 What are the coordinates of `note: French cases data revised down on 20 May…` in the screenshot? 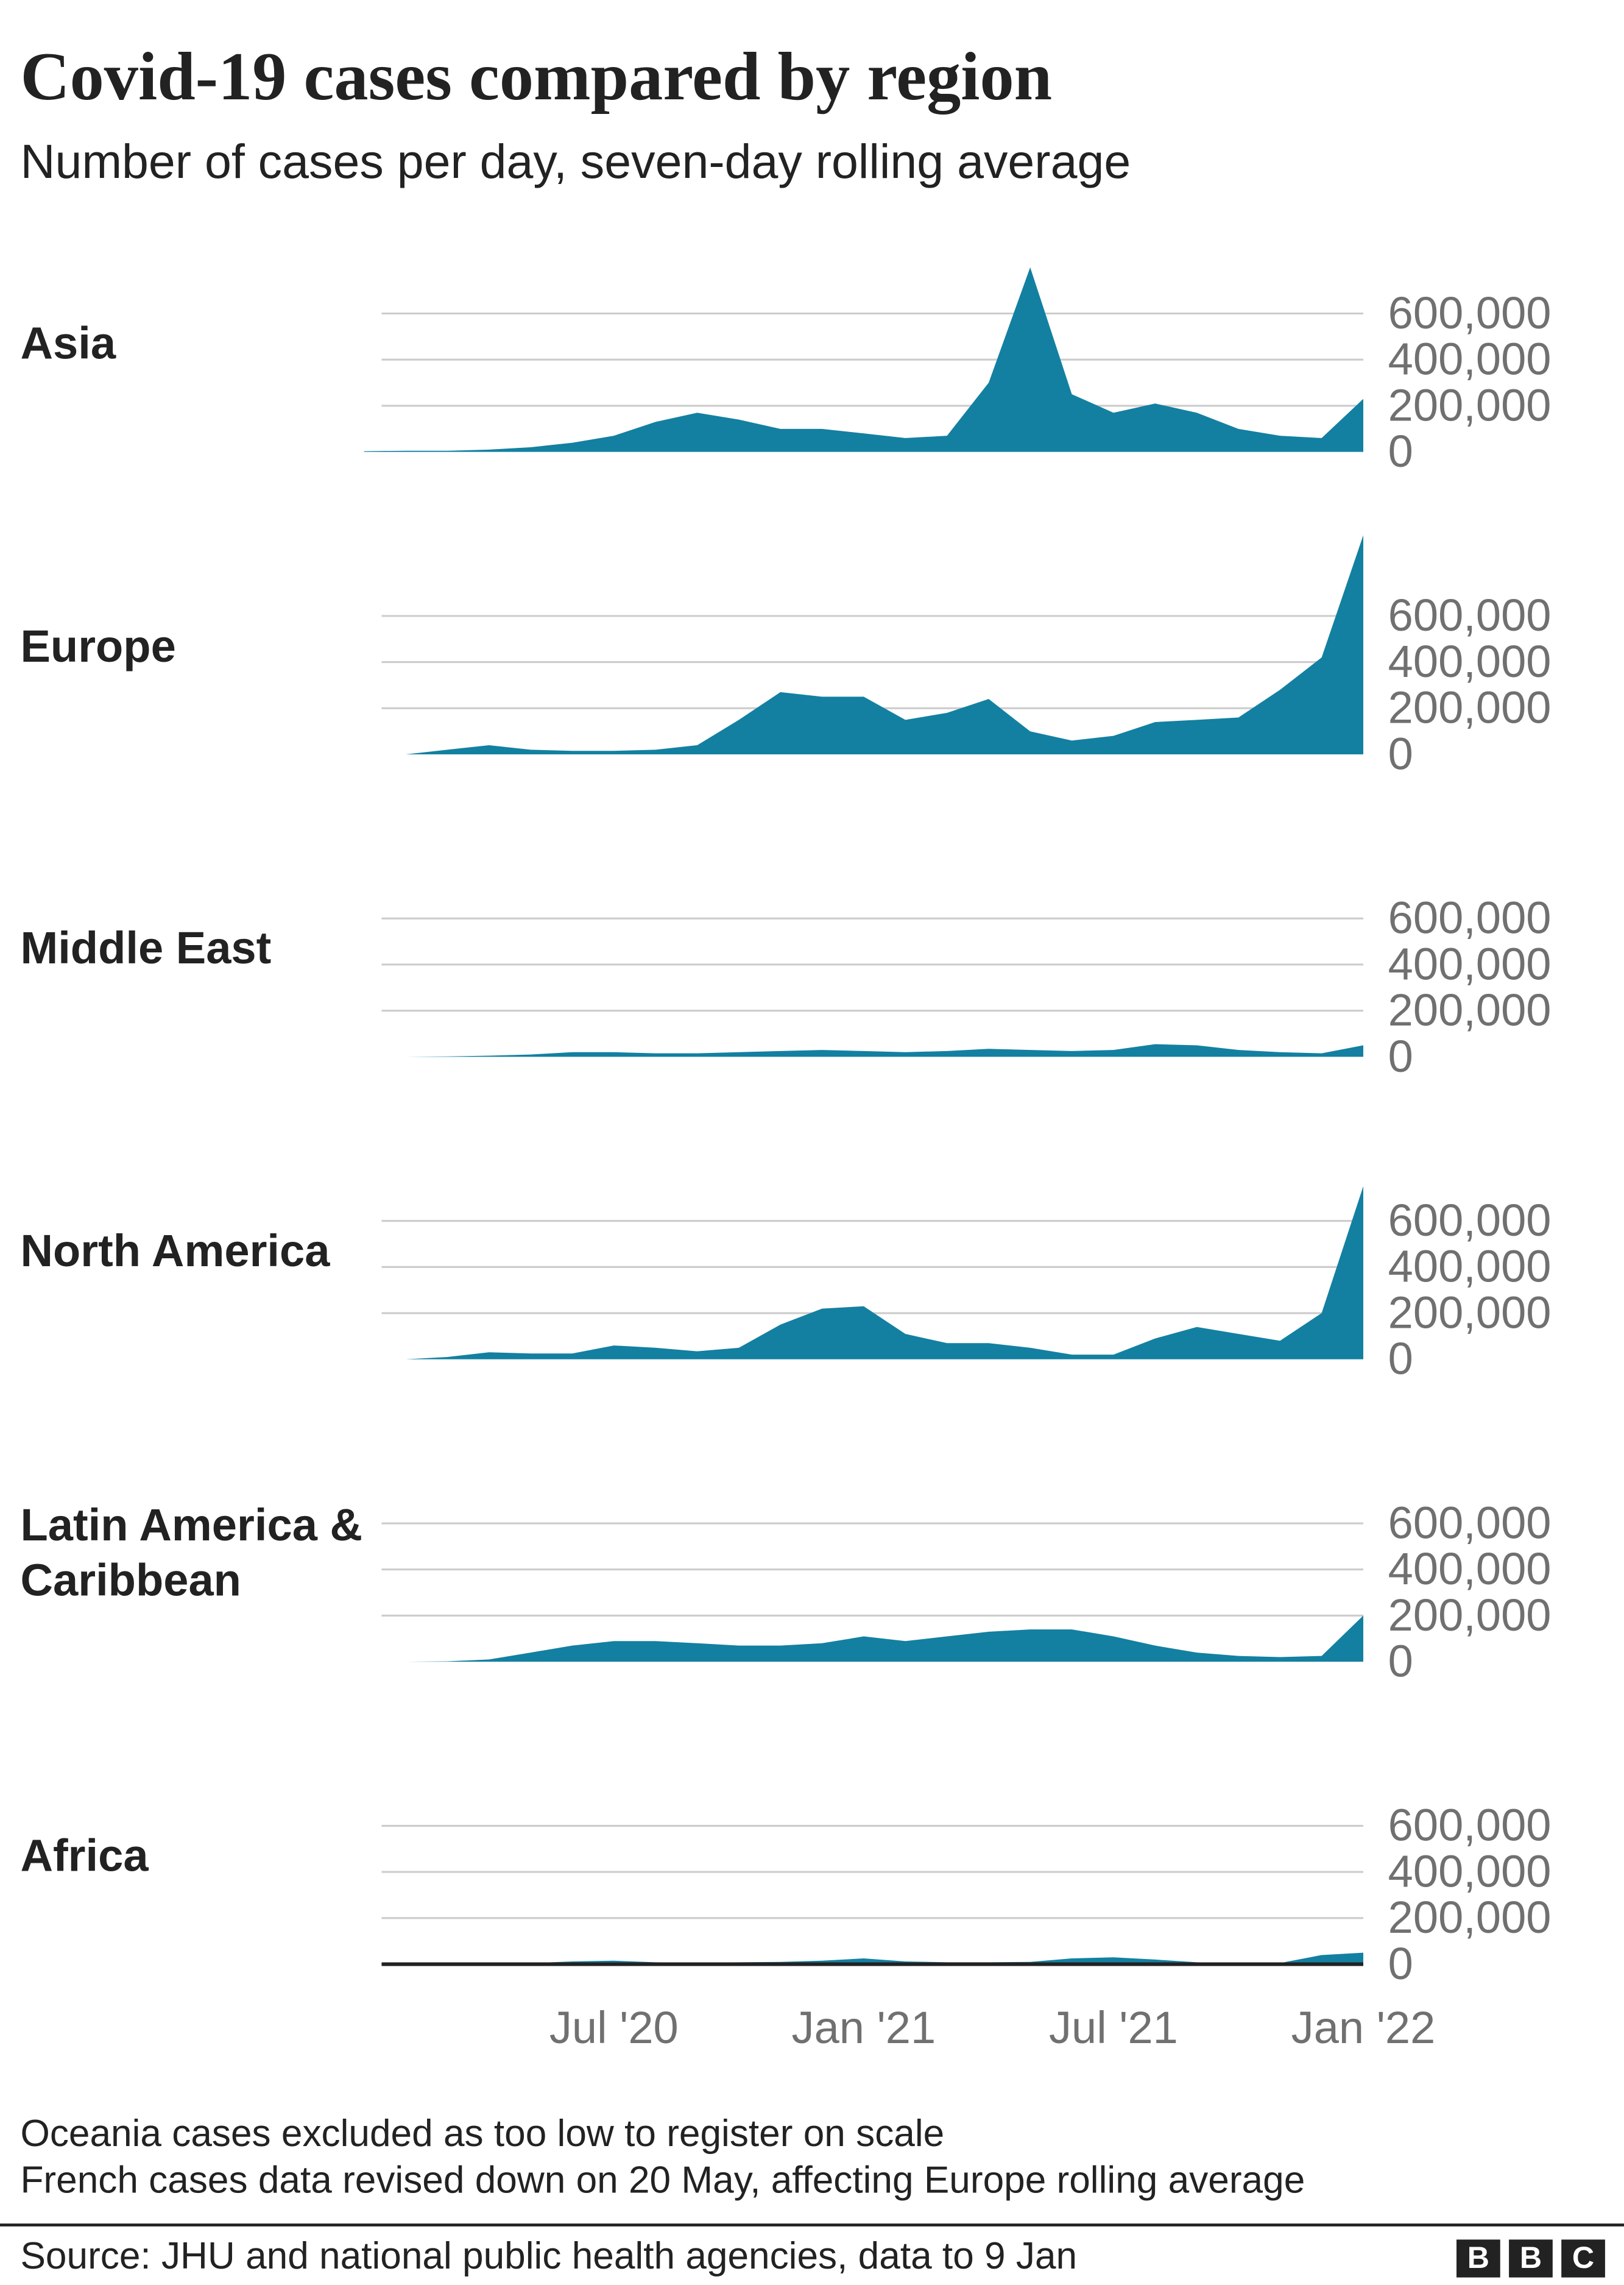 It's located at (662, 2180).